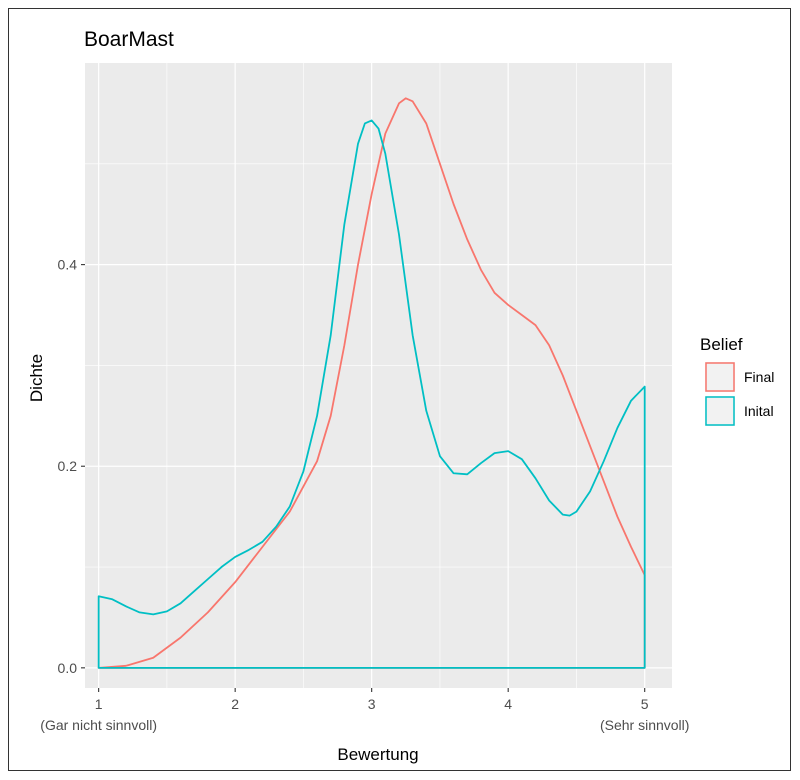 The width and height of the screenshot is (800, 780). I want to click on x-tick-label: 2, so click(235, 704).